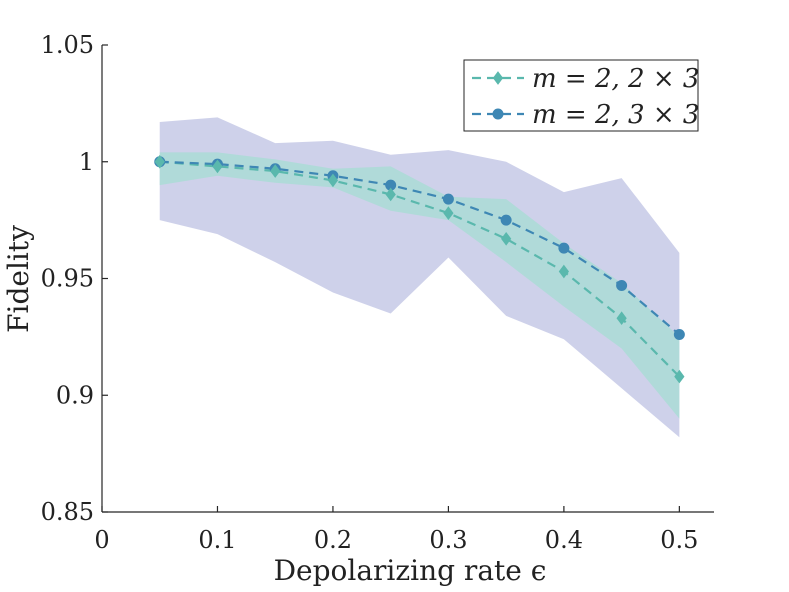 The image size is (789, 592). I want to click on y-ticks: 0.85 0.9 0.95 1 1.05, so click(74, 278).